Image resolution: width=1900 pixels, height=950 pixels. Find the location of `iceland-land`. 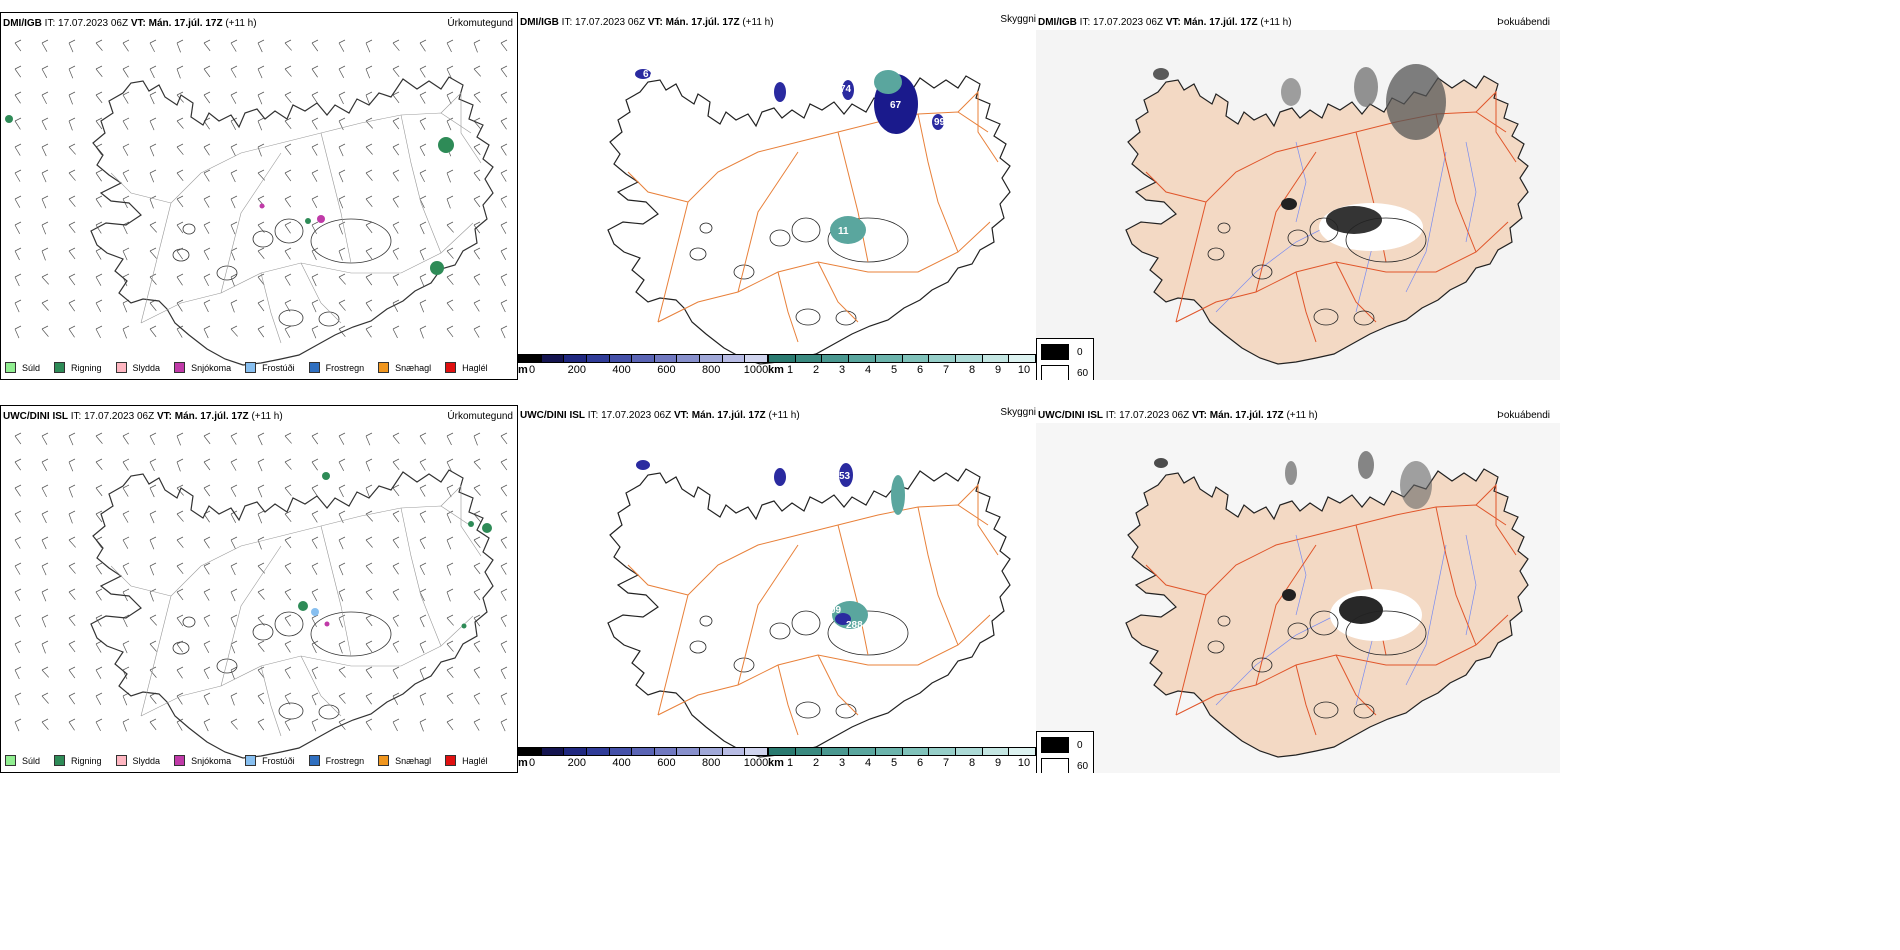

iceland-land is located at coordinates (1327, 613).